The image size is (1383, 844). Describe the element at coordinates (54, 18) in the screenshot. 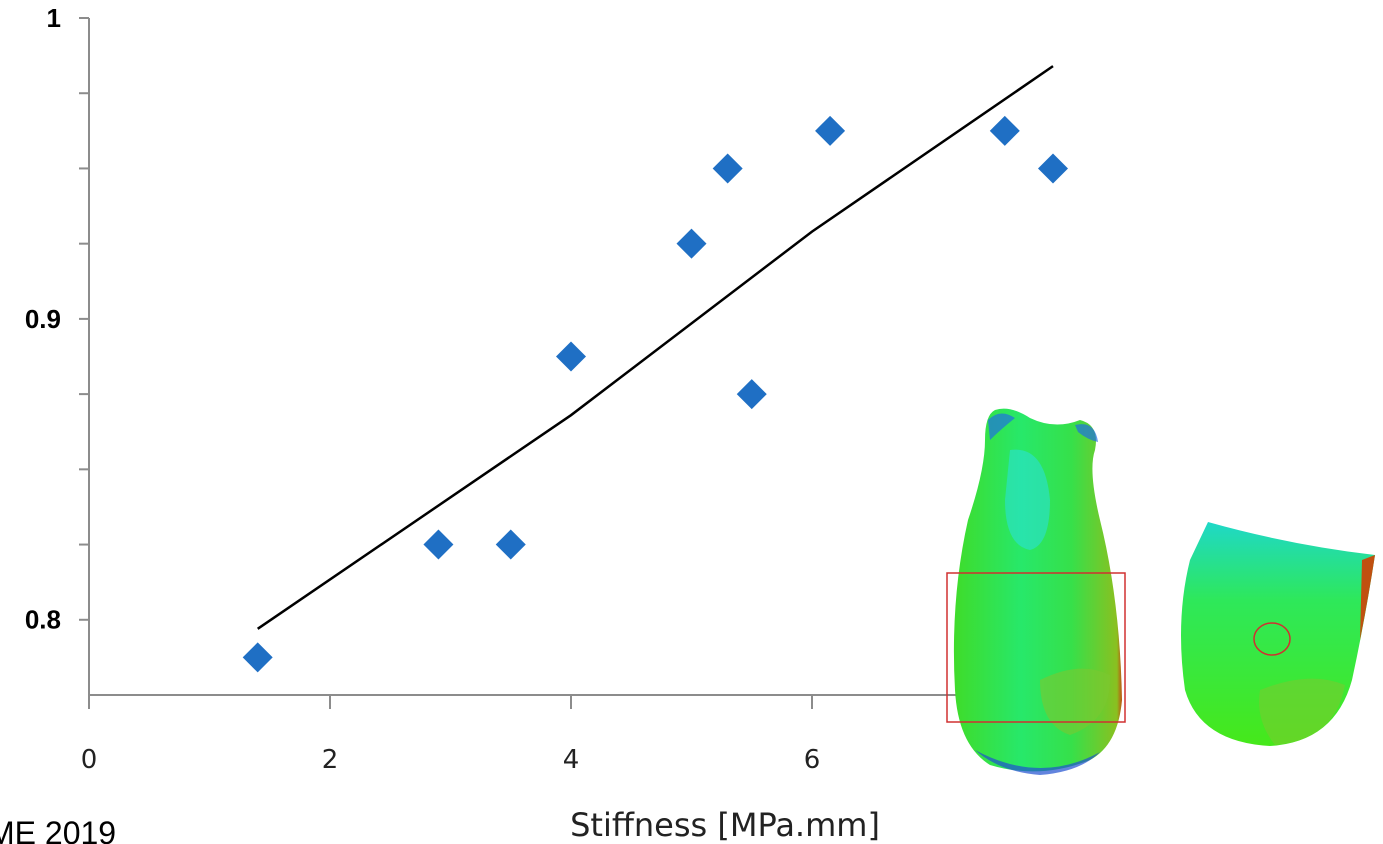

I see `y-tick-label: 1` at that location.